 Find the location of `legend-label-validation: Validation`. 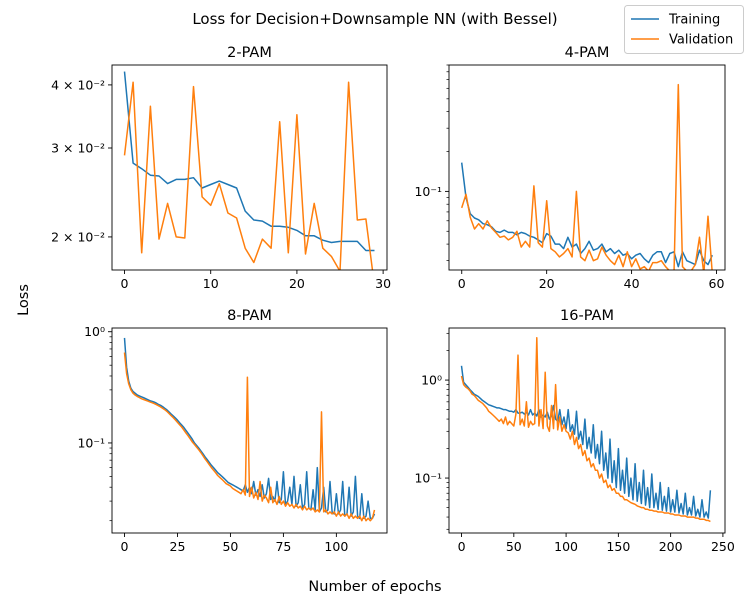

legend-label-validation: Validation is located at coordinates (701, 40).